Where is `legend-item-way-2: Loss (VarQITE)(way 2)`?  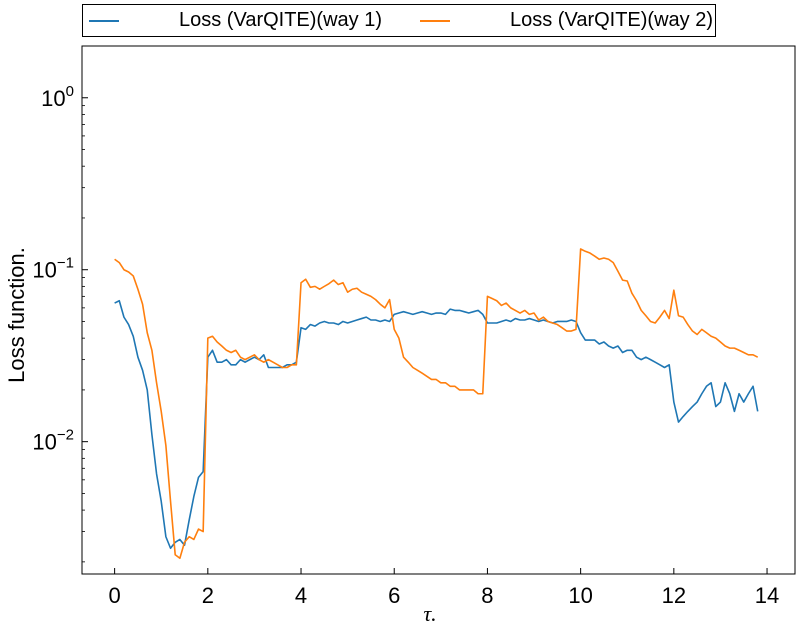 legend-item-way-2: Loss (VarQITE)(way 2) is located at coordinates (566, 20).